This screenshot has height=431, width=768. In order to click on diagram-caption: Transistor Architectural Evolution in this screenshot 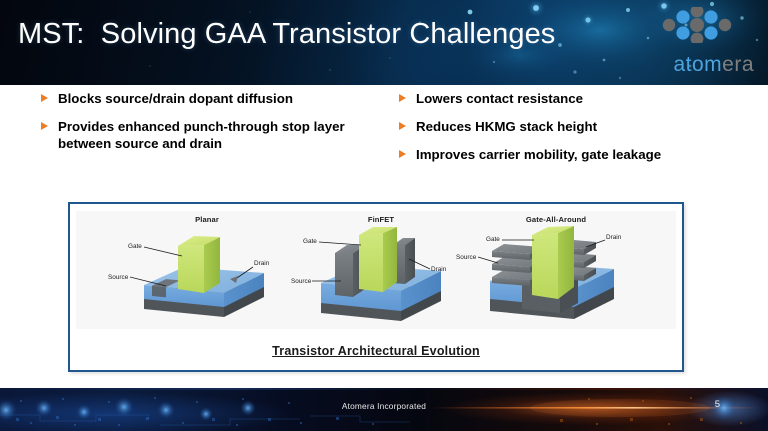, I will do `click(376, 351)`.